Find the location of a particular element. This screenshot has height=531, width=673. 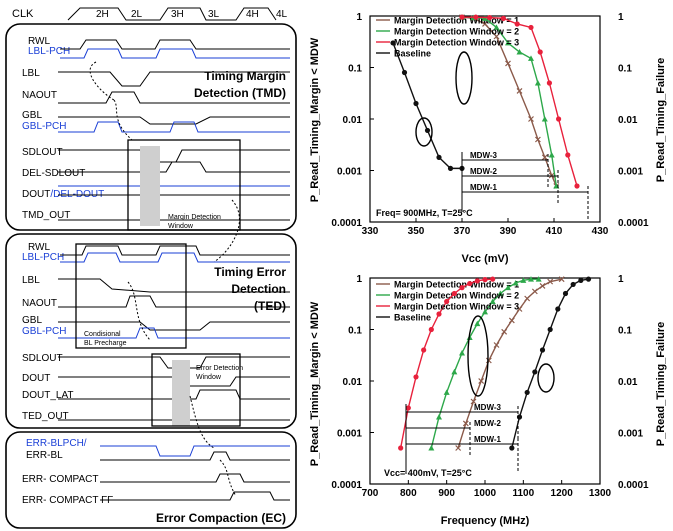

ted-window-label-1: Error Detection is located at coordinates (219, 368).